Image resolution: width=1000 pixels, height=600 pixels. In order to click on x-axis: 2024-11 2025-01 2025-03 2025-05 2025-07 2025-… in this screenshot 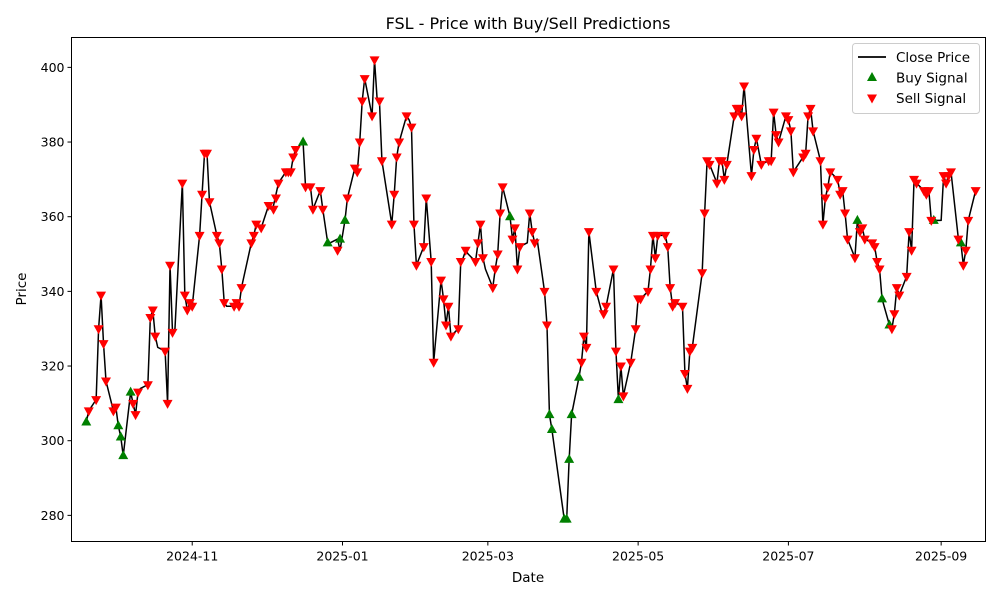, I will do `click(566, 552)`.